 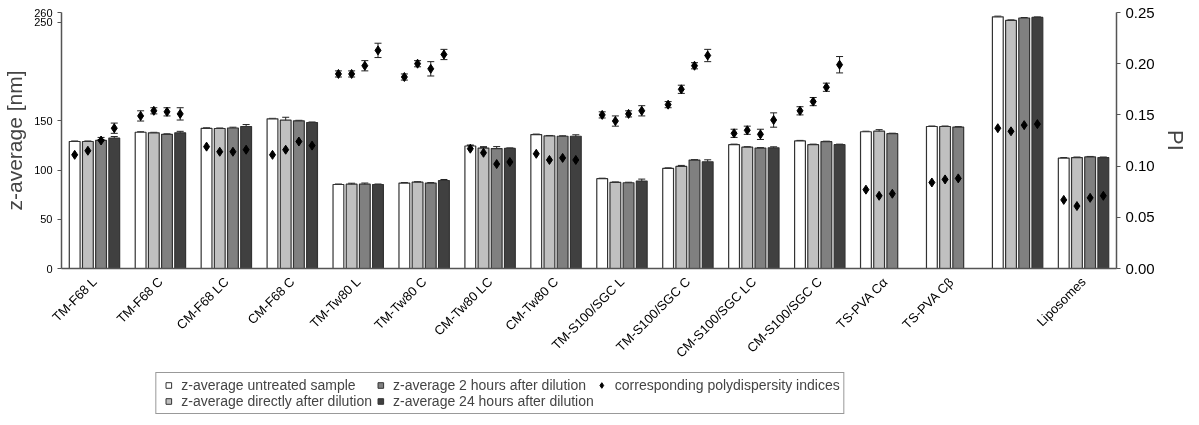 I want to click on legend-label: z-average 2 hours after dilution, so click(x=489, y=385).